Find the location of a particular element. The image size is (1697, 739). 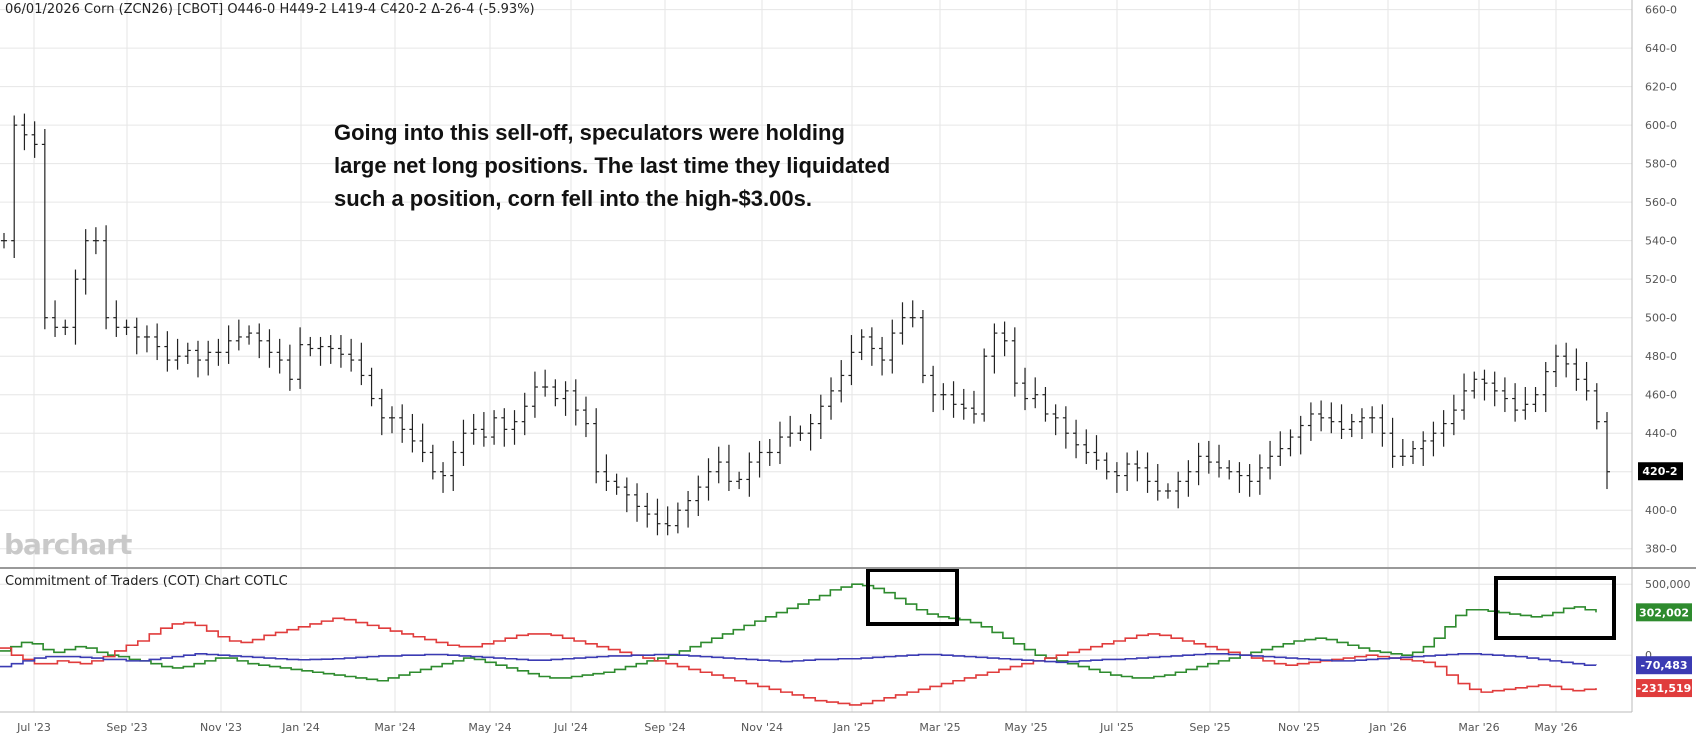

x-tick-label: Jul '23 is located at coordinates (33, 727).